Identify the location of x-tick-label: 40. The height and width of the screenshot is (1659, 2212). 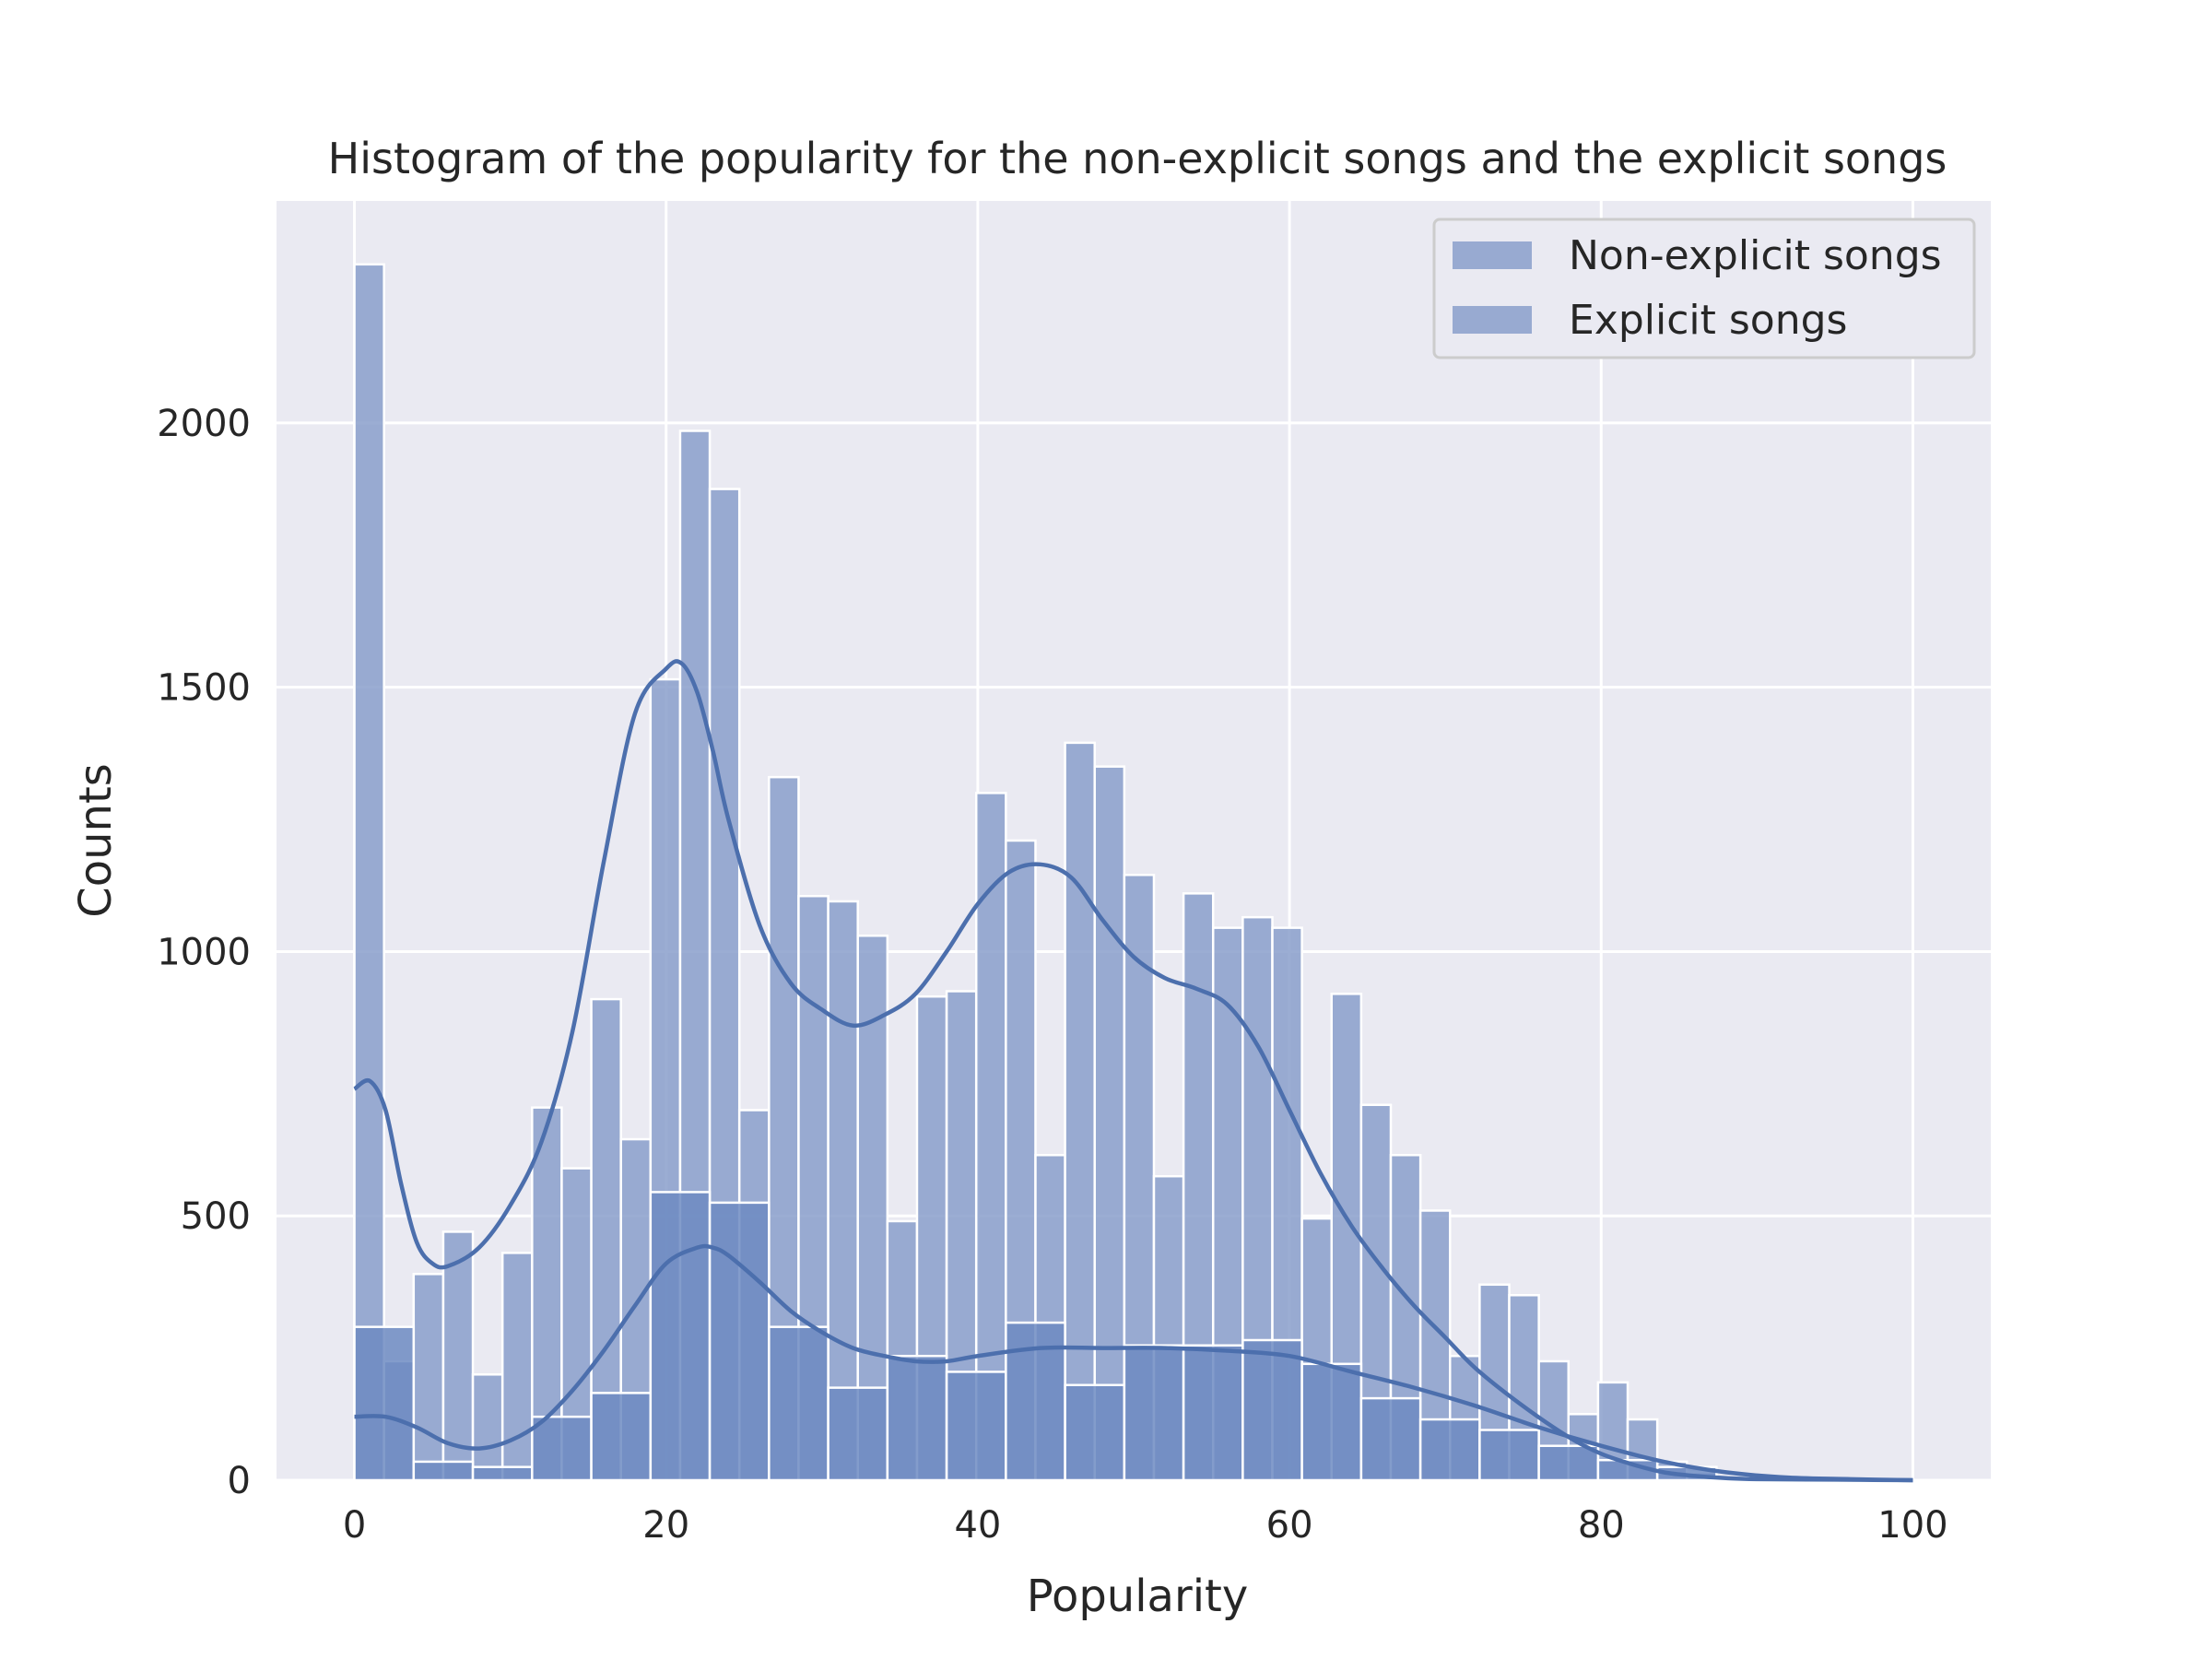
(977, 1525).